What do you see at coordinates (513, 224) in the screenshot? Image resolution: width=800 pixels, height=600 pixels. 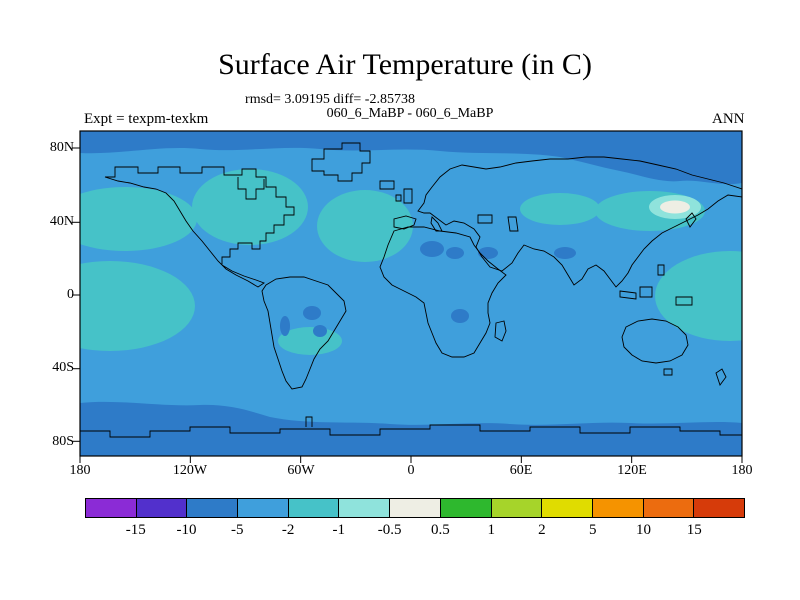 I see `coastline-caspian-sea` at bounding box center [513, 224].